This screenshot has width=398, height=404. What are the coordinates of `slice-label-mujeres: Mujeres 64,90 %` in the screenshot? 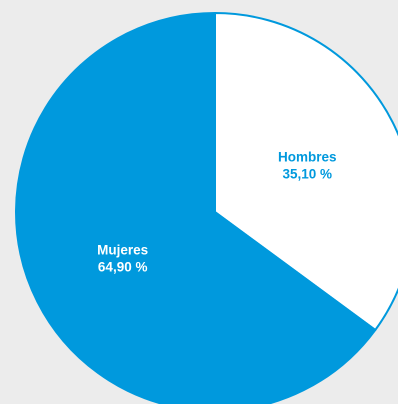 It's located at (122, 259).